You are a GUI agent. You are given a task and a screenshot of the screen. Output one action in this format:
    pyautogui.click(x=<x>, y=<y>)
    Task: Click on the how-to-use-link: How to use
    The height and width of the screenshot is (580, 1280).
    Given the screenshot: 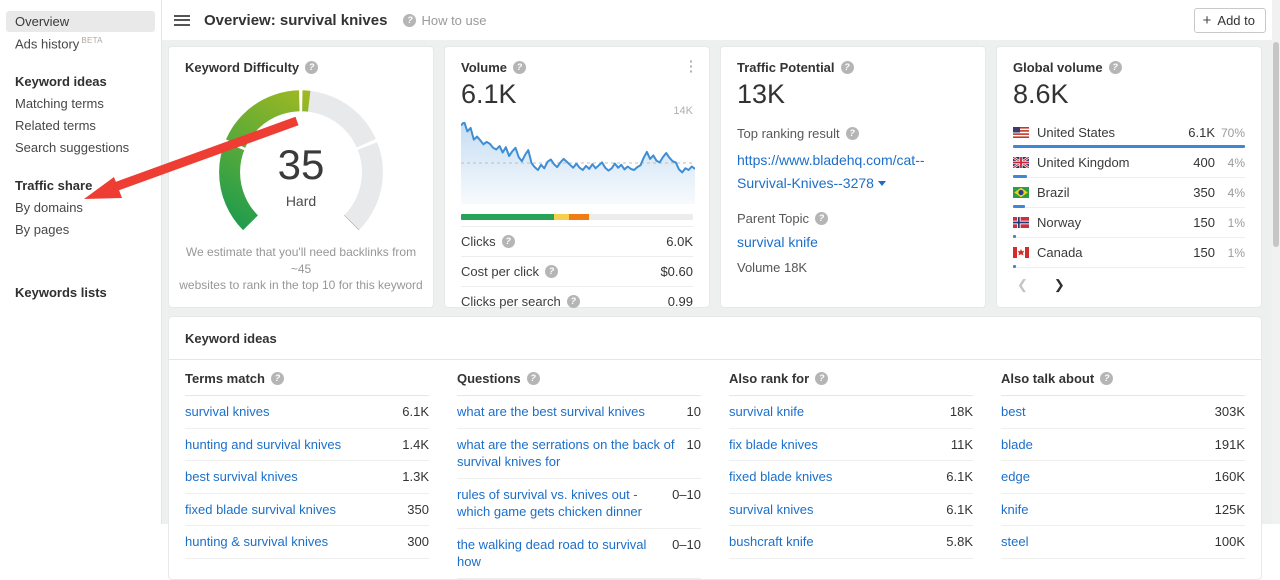 What is the action you would take?
    pyautogui.click(x=444, y=20)
    